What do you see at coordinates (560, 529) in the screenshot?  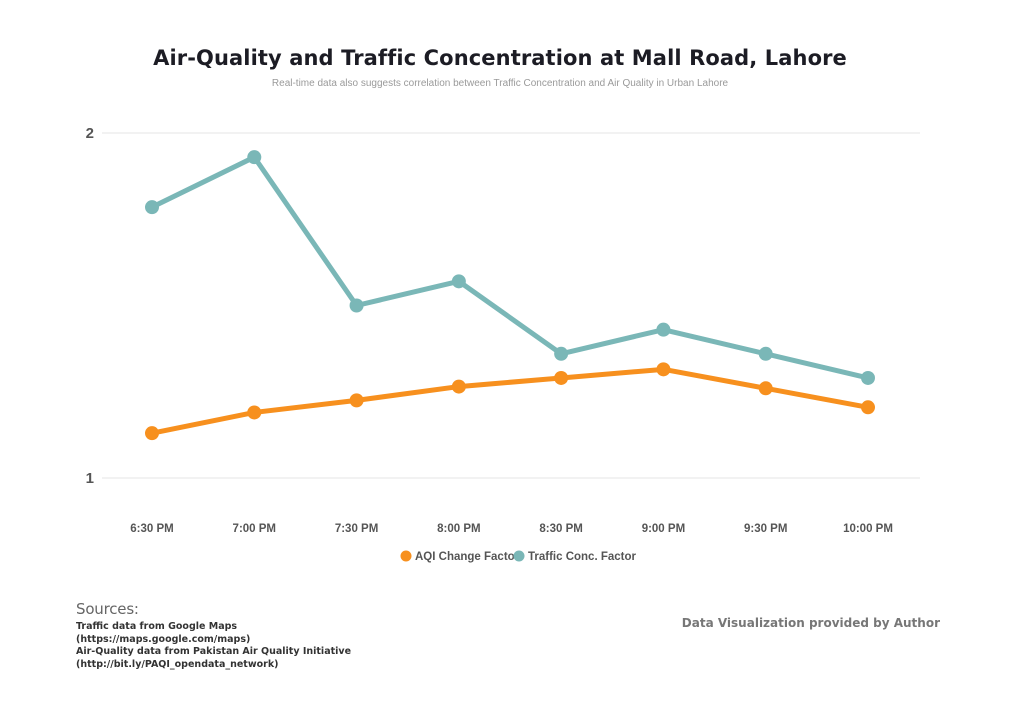 I see `x-tick-label: 8:30 PM` at bounding box center [560, 529].